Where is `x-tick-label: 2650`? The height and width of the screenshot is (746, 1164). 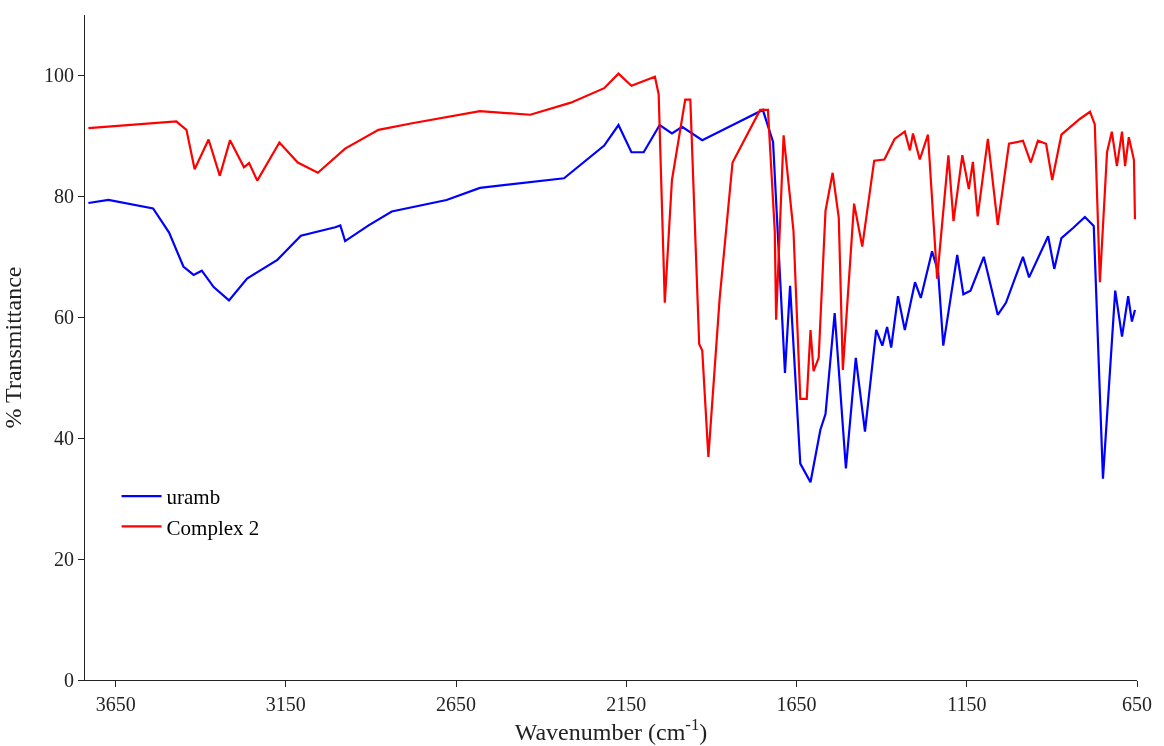
x-tick-label: 2650 is located at coordinates (456, 704).